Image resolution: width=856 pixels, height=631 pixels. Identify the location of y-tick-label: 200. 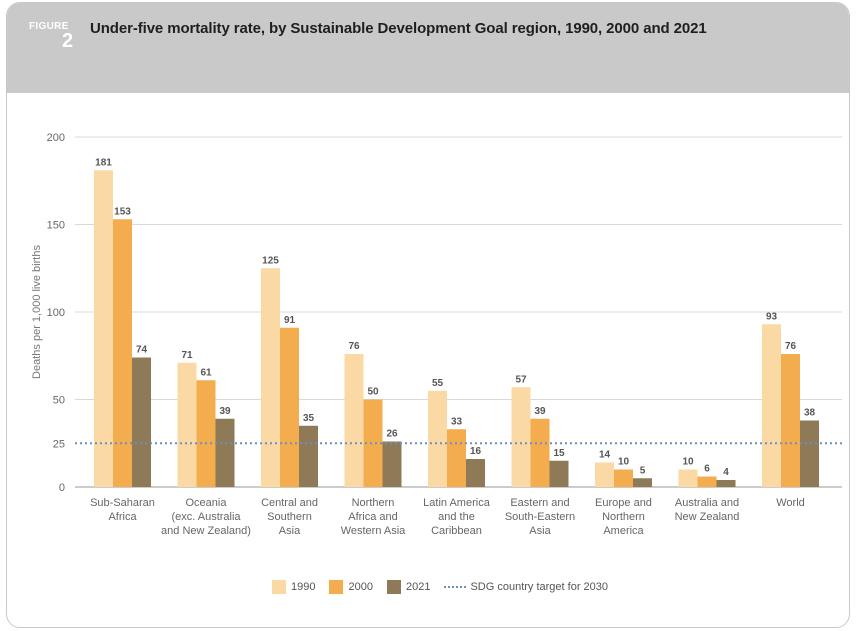
(56, 138).